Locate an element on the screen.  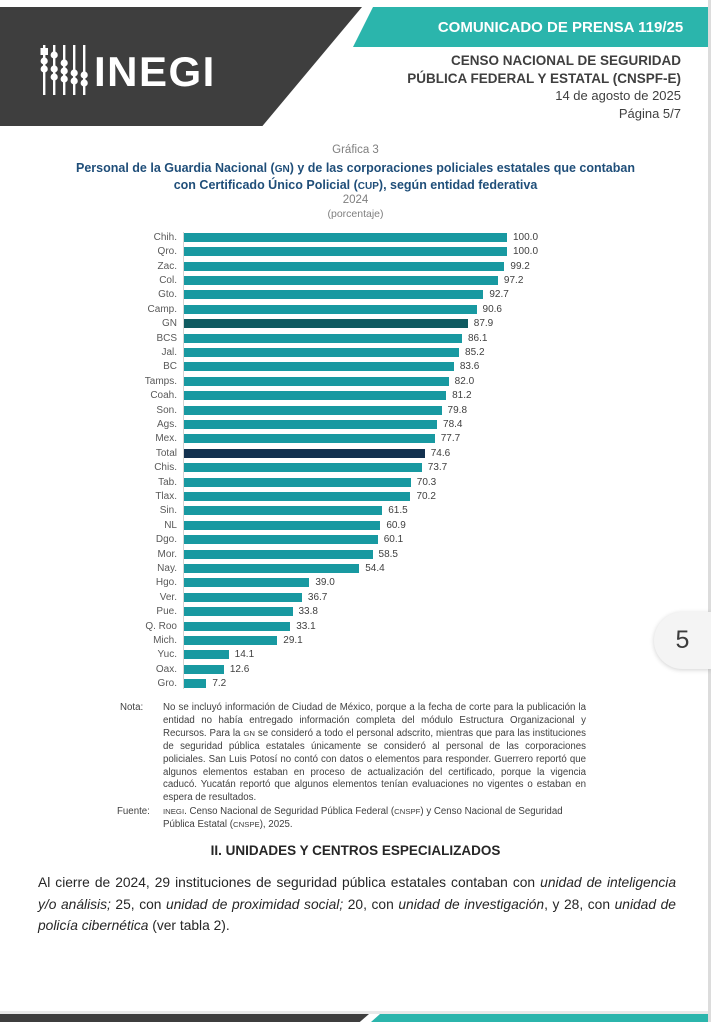
category-label: Ags. is located at coordinates (166, 424).